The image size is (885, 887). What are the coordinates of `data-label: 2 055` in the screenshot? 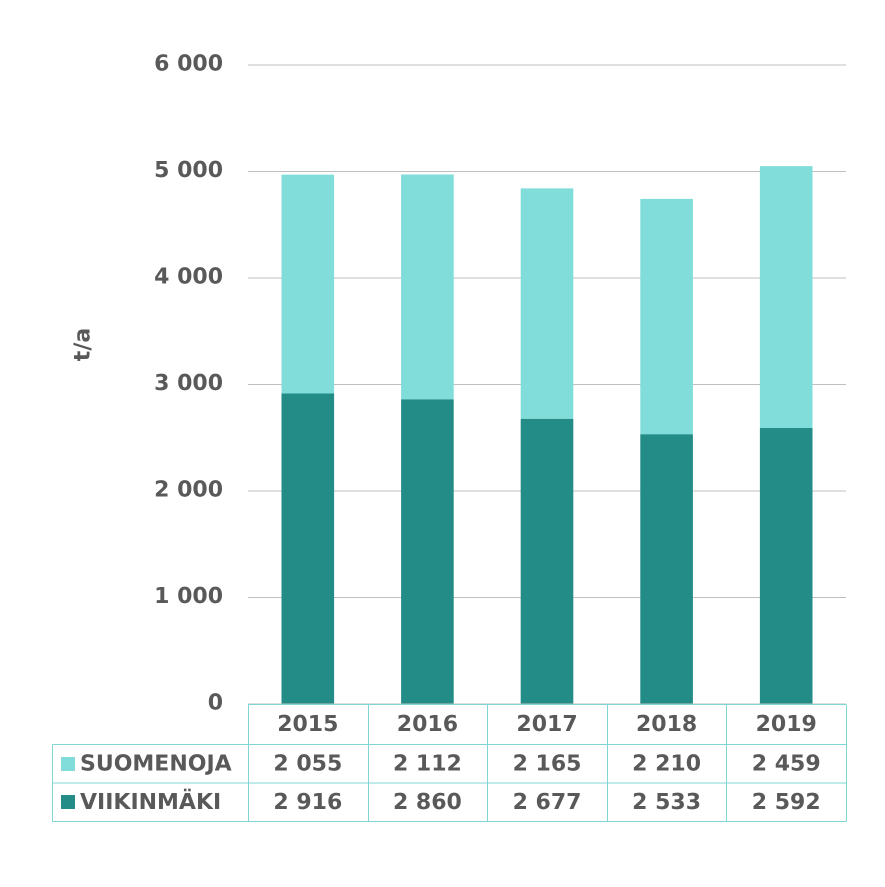 It's located at (307, 763).